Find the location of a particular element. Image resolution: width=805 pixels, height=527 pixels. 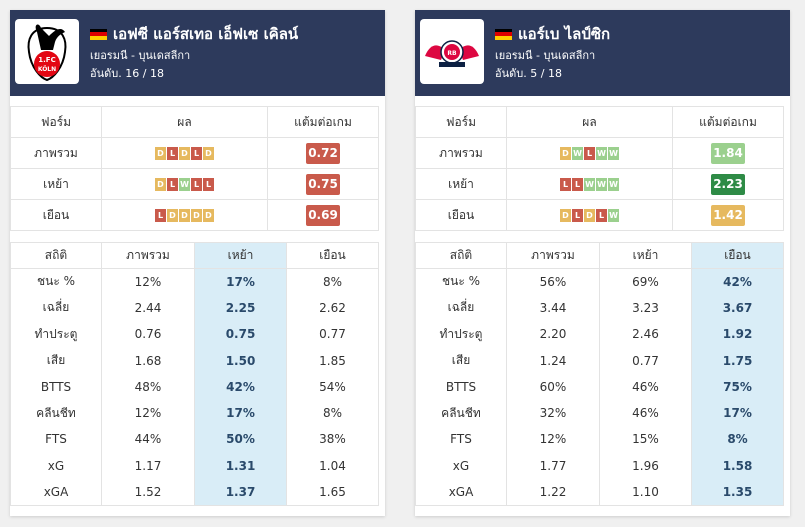

stats-row: เฉลี่ย 3.44 3.23 3.67 is located at coordinates (599, 308).